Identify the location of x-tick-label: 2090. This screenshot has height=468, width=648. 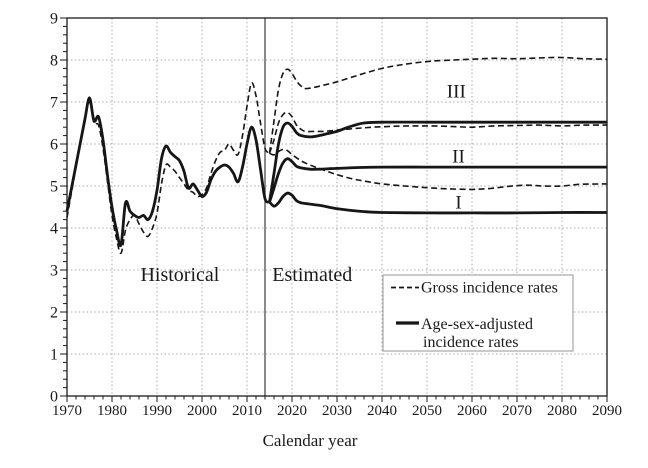
(607, 411).